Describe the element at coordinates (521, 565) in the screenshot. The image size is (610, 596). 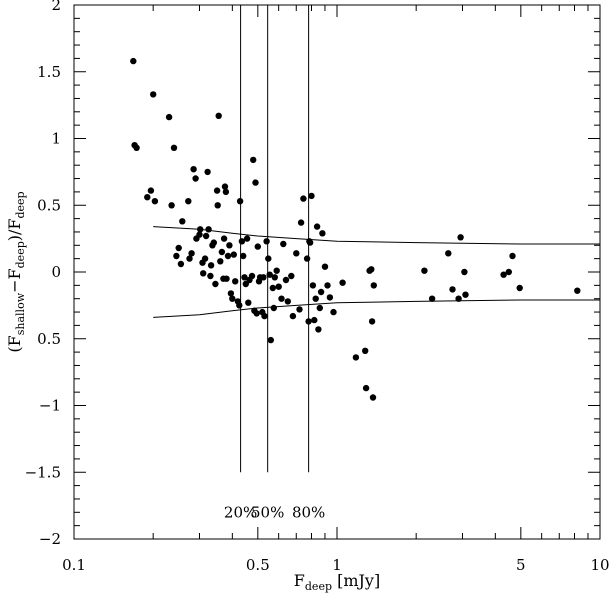
I see `x-tick-label: 5` at that location.